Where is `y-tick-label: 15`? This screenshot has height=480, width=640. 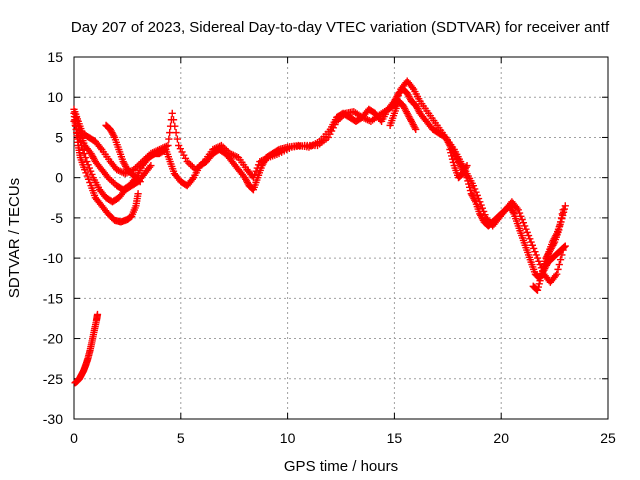 y-tick-label: 15 is located at coordinates (55, 57).